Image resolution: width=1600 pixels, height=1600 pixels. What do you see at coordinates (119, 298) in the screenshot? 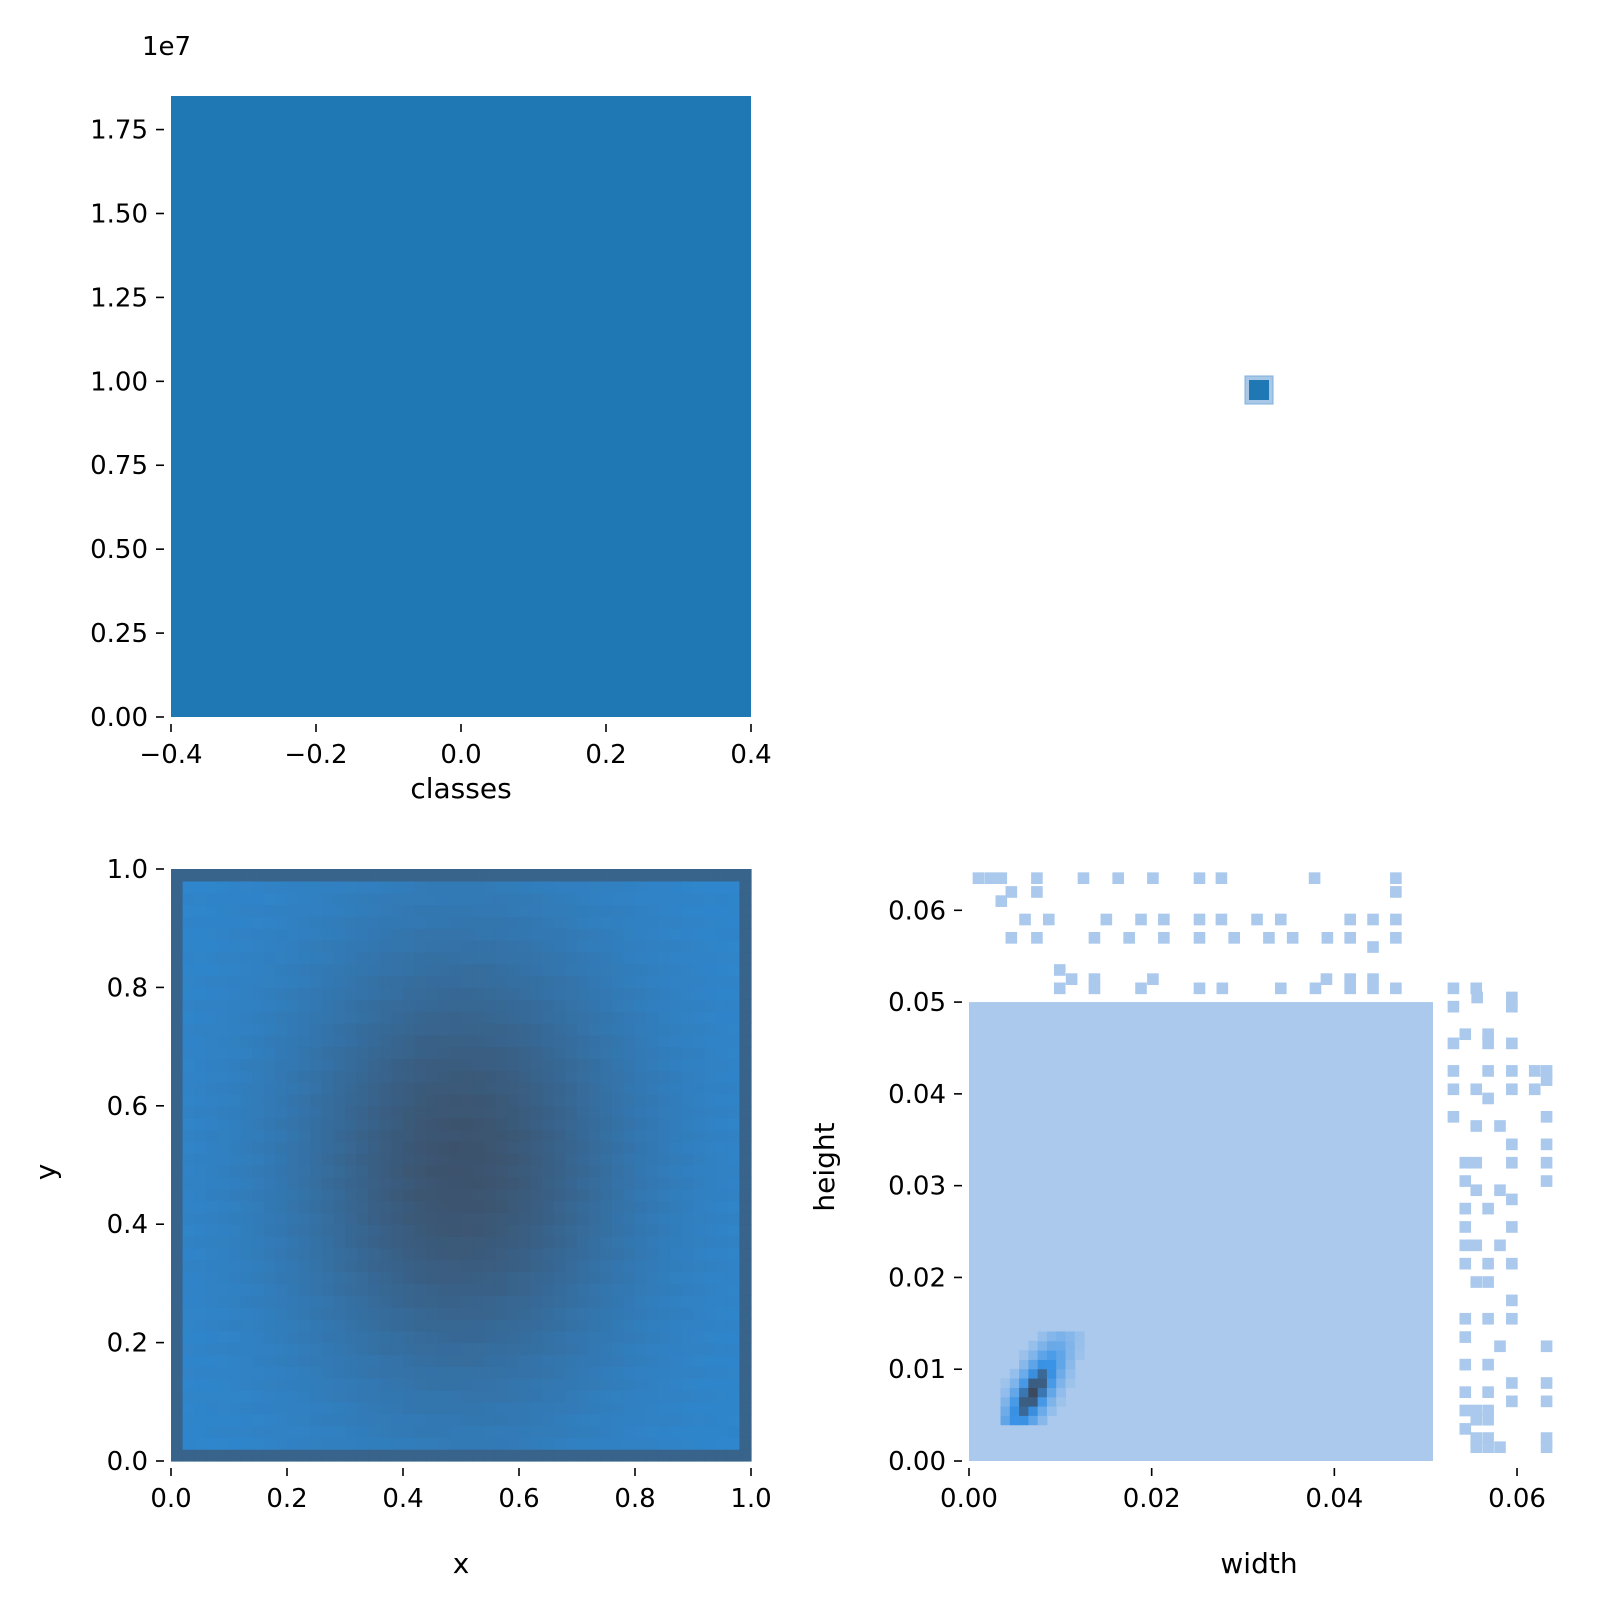
I see `classes-y-tick-label: 1.25` at bounding box center [119, 298].